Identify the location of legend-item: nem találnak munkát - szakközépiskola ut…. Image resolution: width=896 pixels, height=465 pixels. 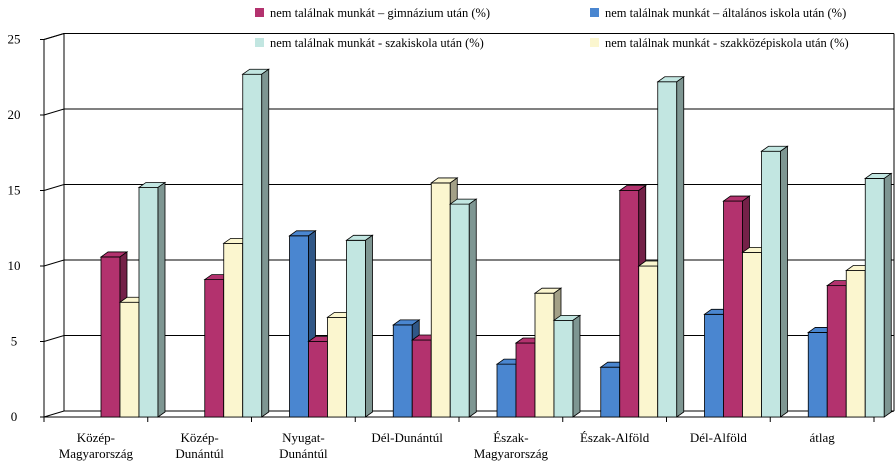
(719, 43).